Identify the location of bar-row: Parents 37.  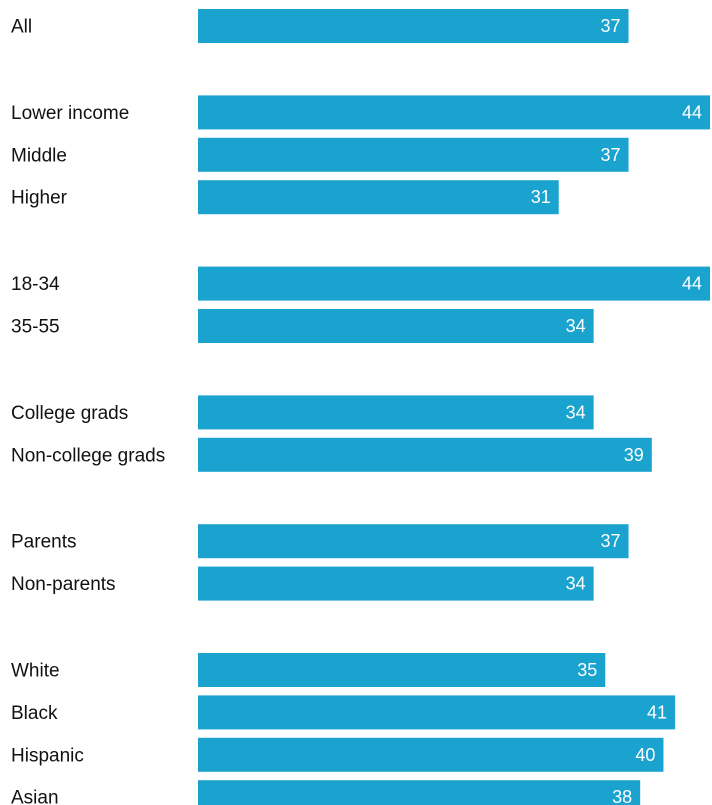
(320, 541).